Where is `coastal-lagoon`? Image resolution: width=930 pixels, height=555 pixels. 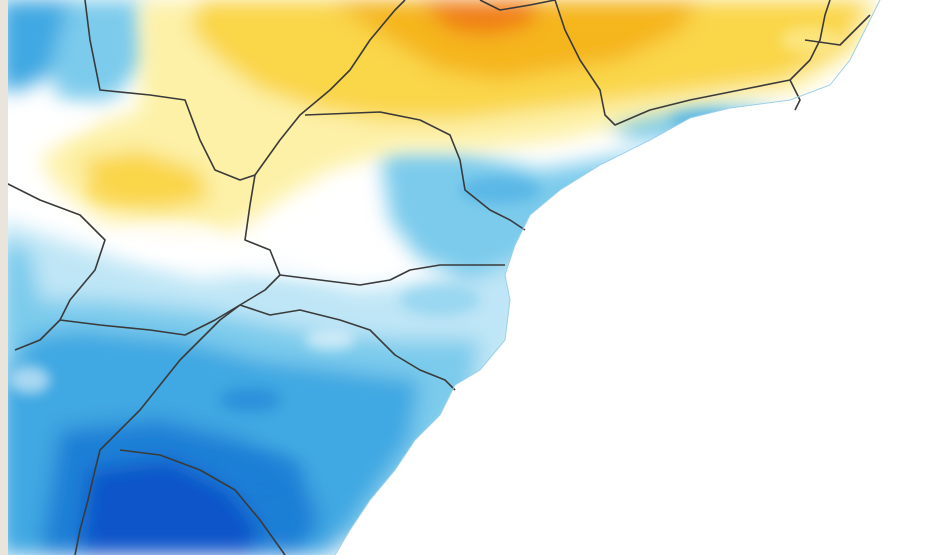
coastal-lagoon is located at coordinates (385, 485).